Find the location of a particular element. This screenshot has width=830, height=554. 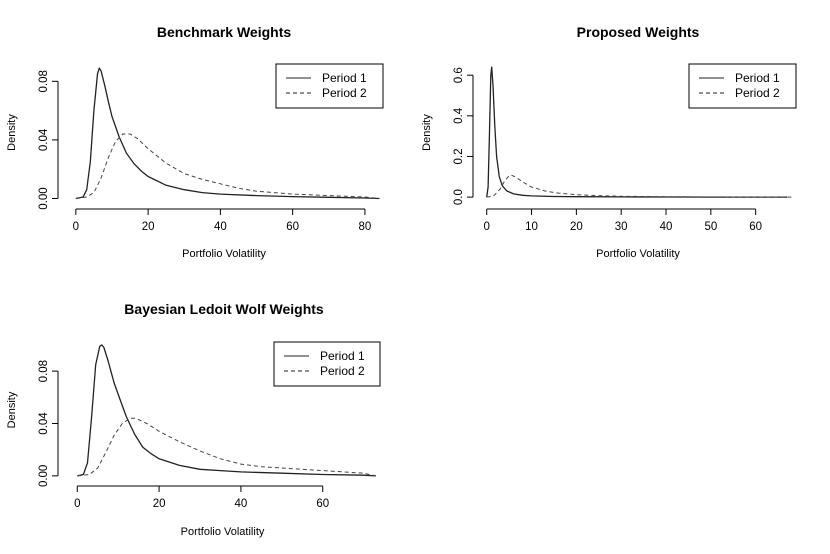

y-tick-label: 0.0 is located at coordinates (459, 197).